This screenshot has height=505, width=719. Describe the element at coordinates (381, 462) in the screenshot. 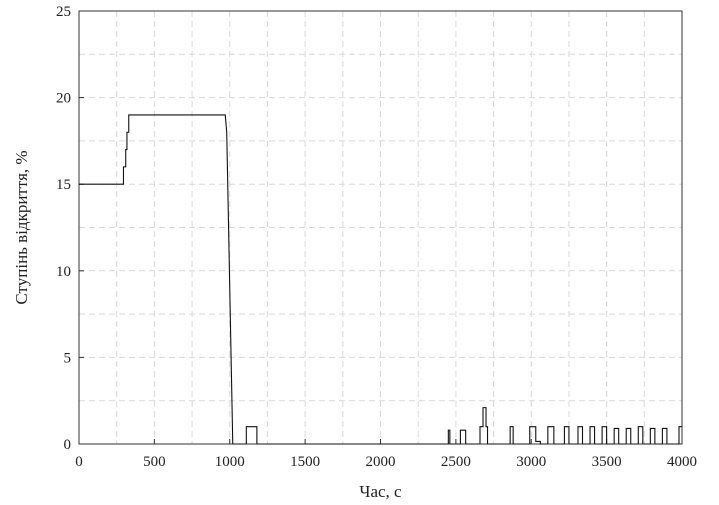

I see `x-tick-label: 2000` at that location.